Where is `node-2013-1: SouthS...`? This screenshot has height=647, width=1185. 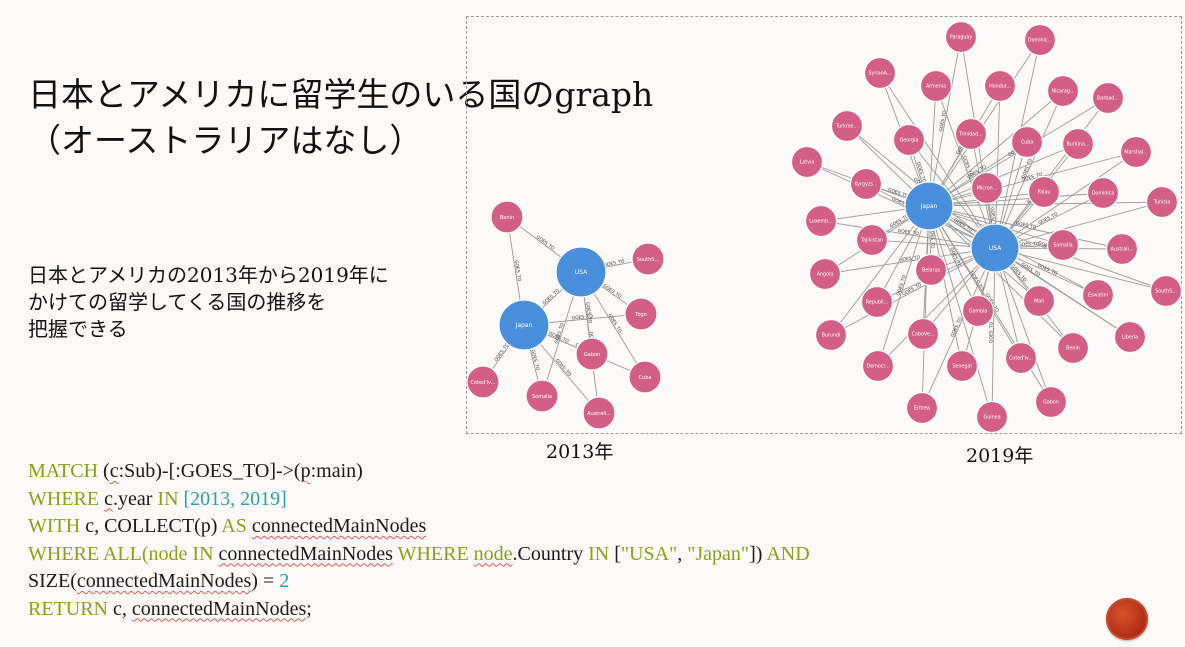 node-2013-1: SouthS... is located at coordinates (648, 259).